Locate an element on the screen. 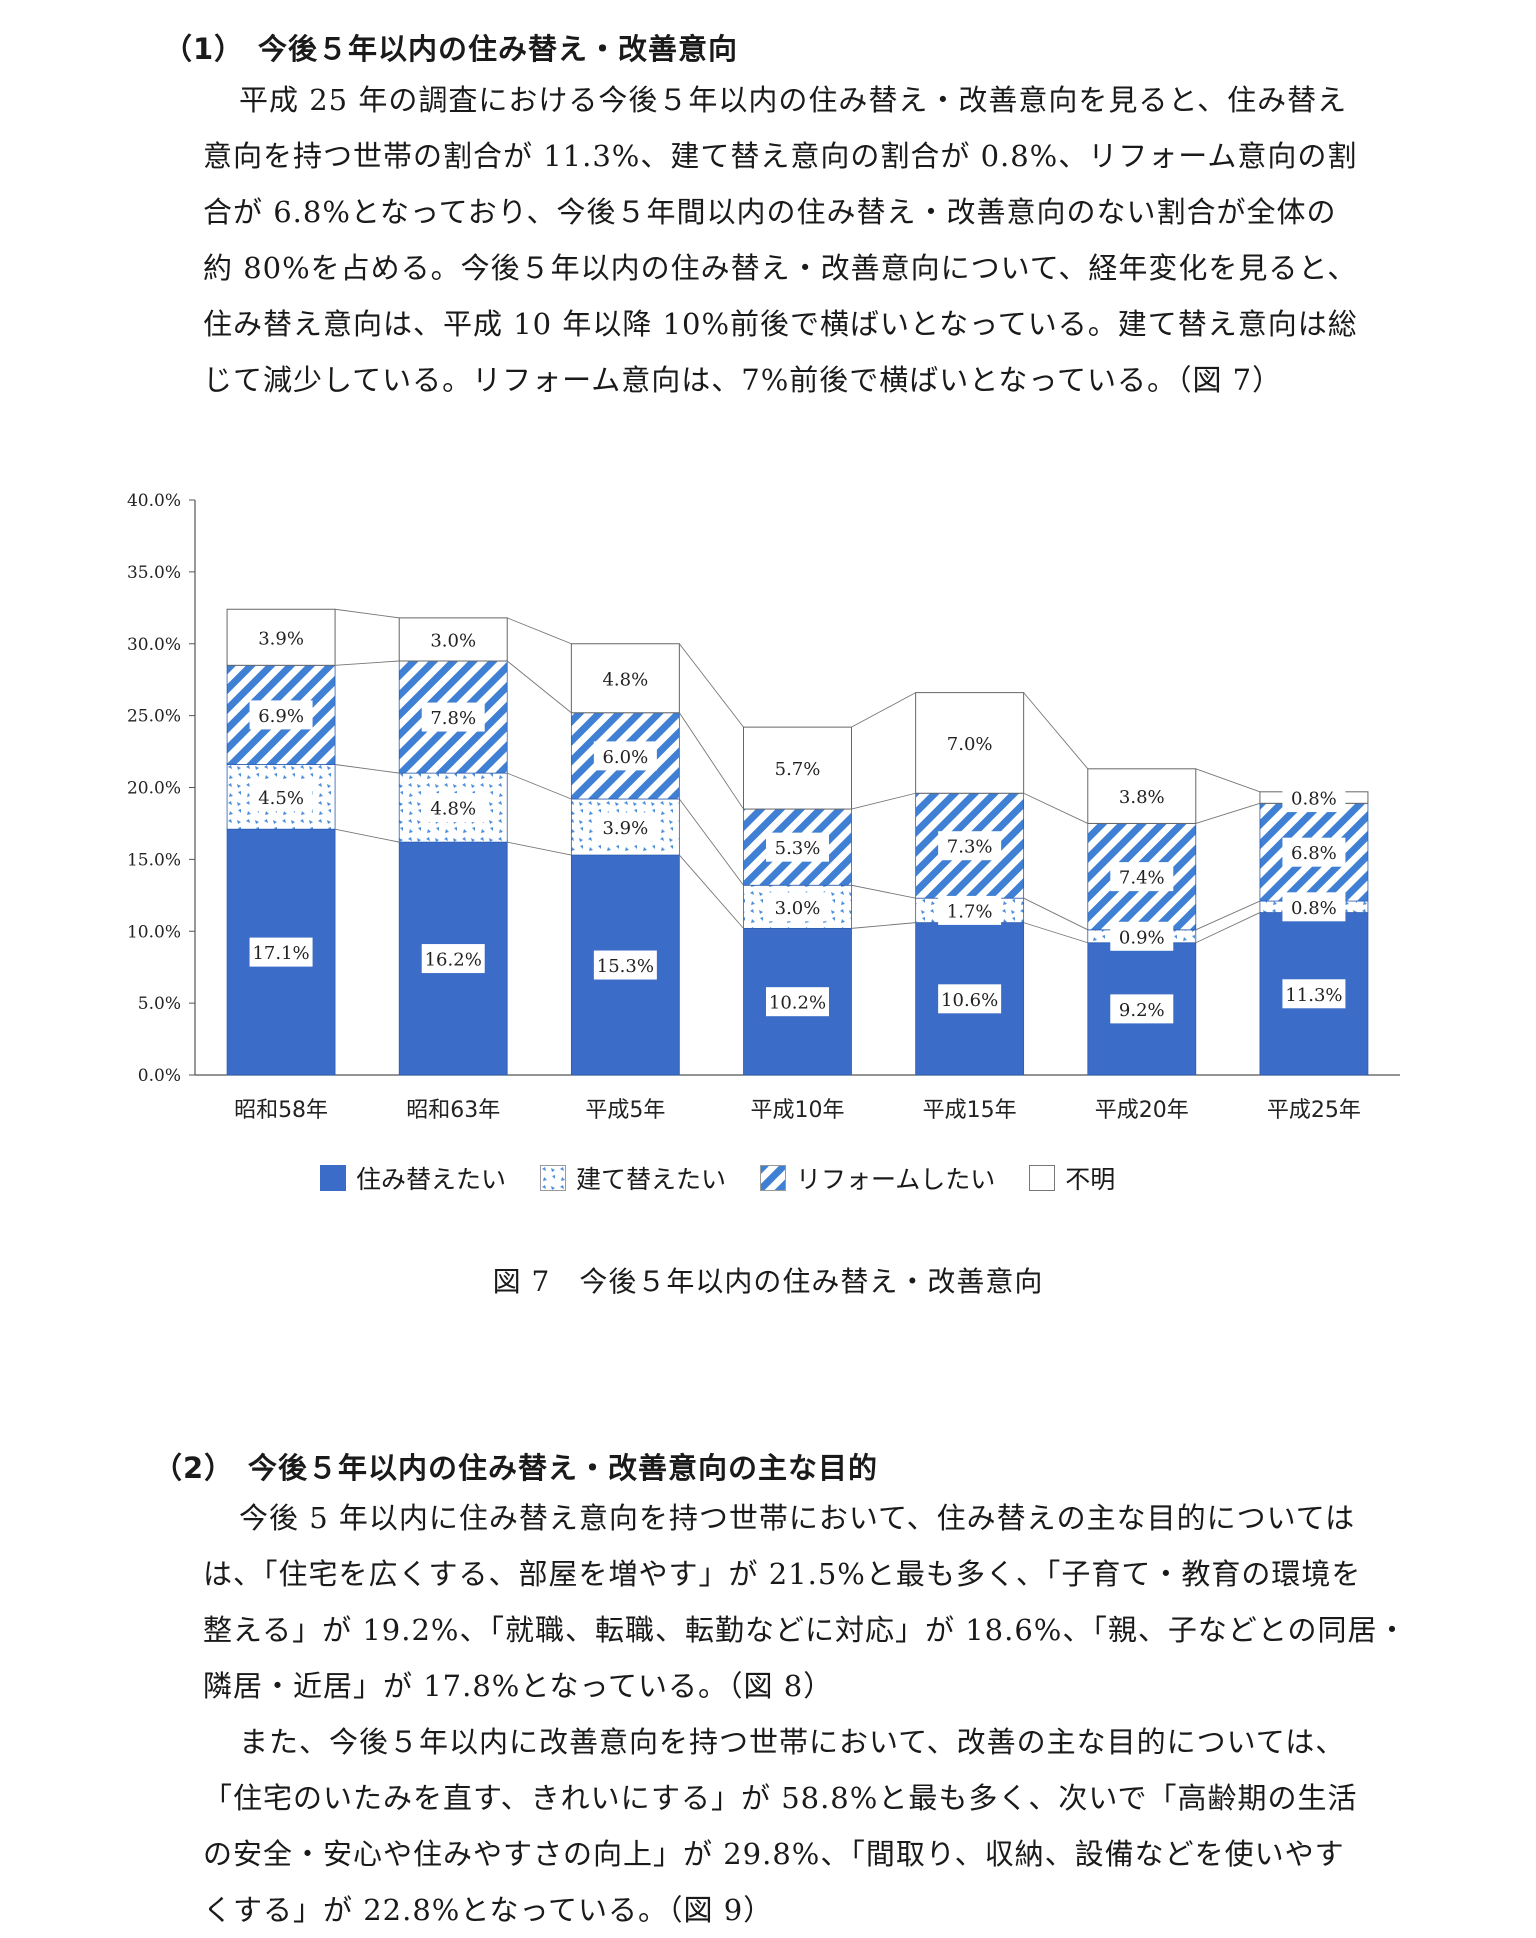 This screenshot has height=1938, width=1536. y-tick-label: 15.0% is located at coordinates (154, 860).